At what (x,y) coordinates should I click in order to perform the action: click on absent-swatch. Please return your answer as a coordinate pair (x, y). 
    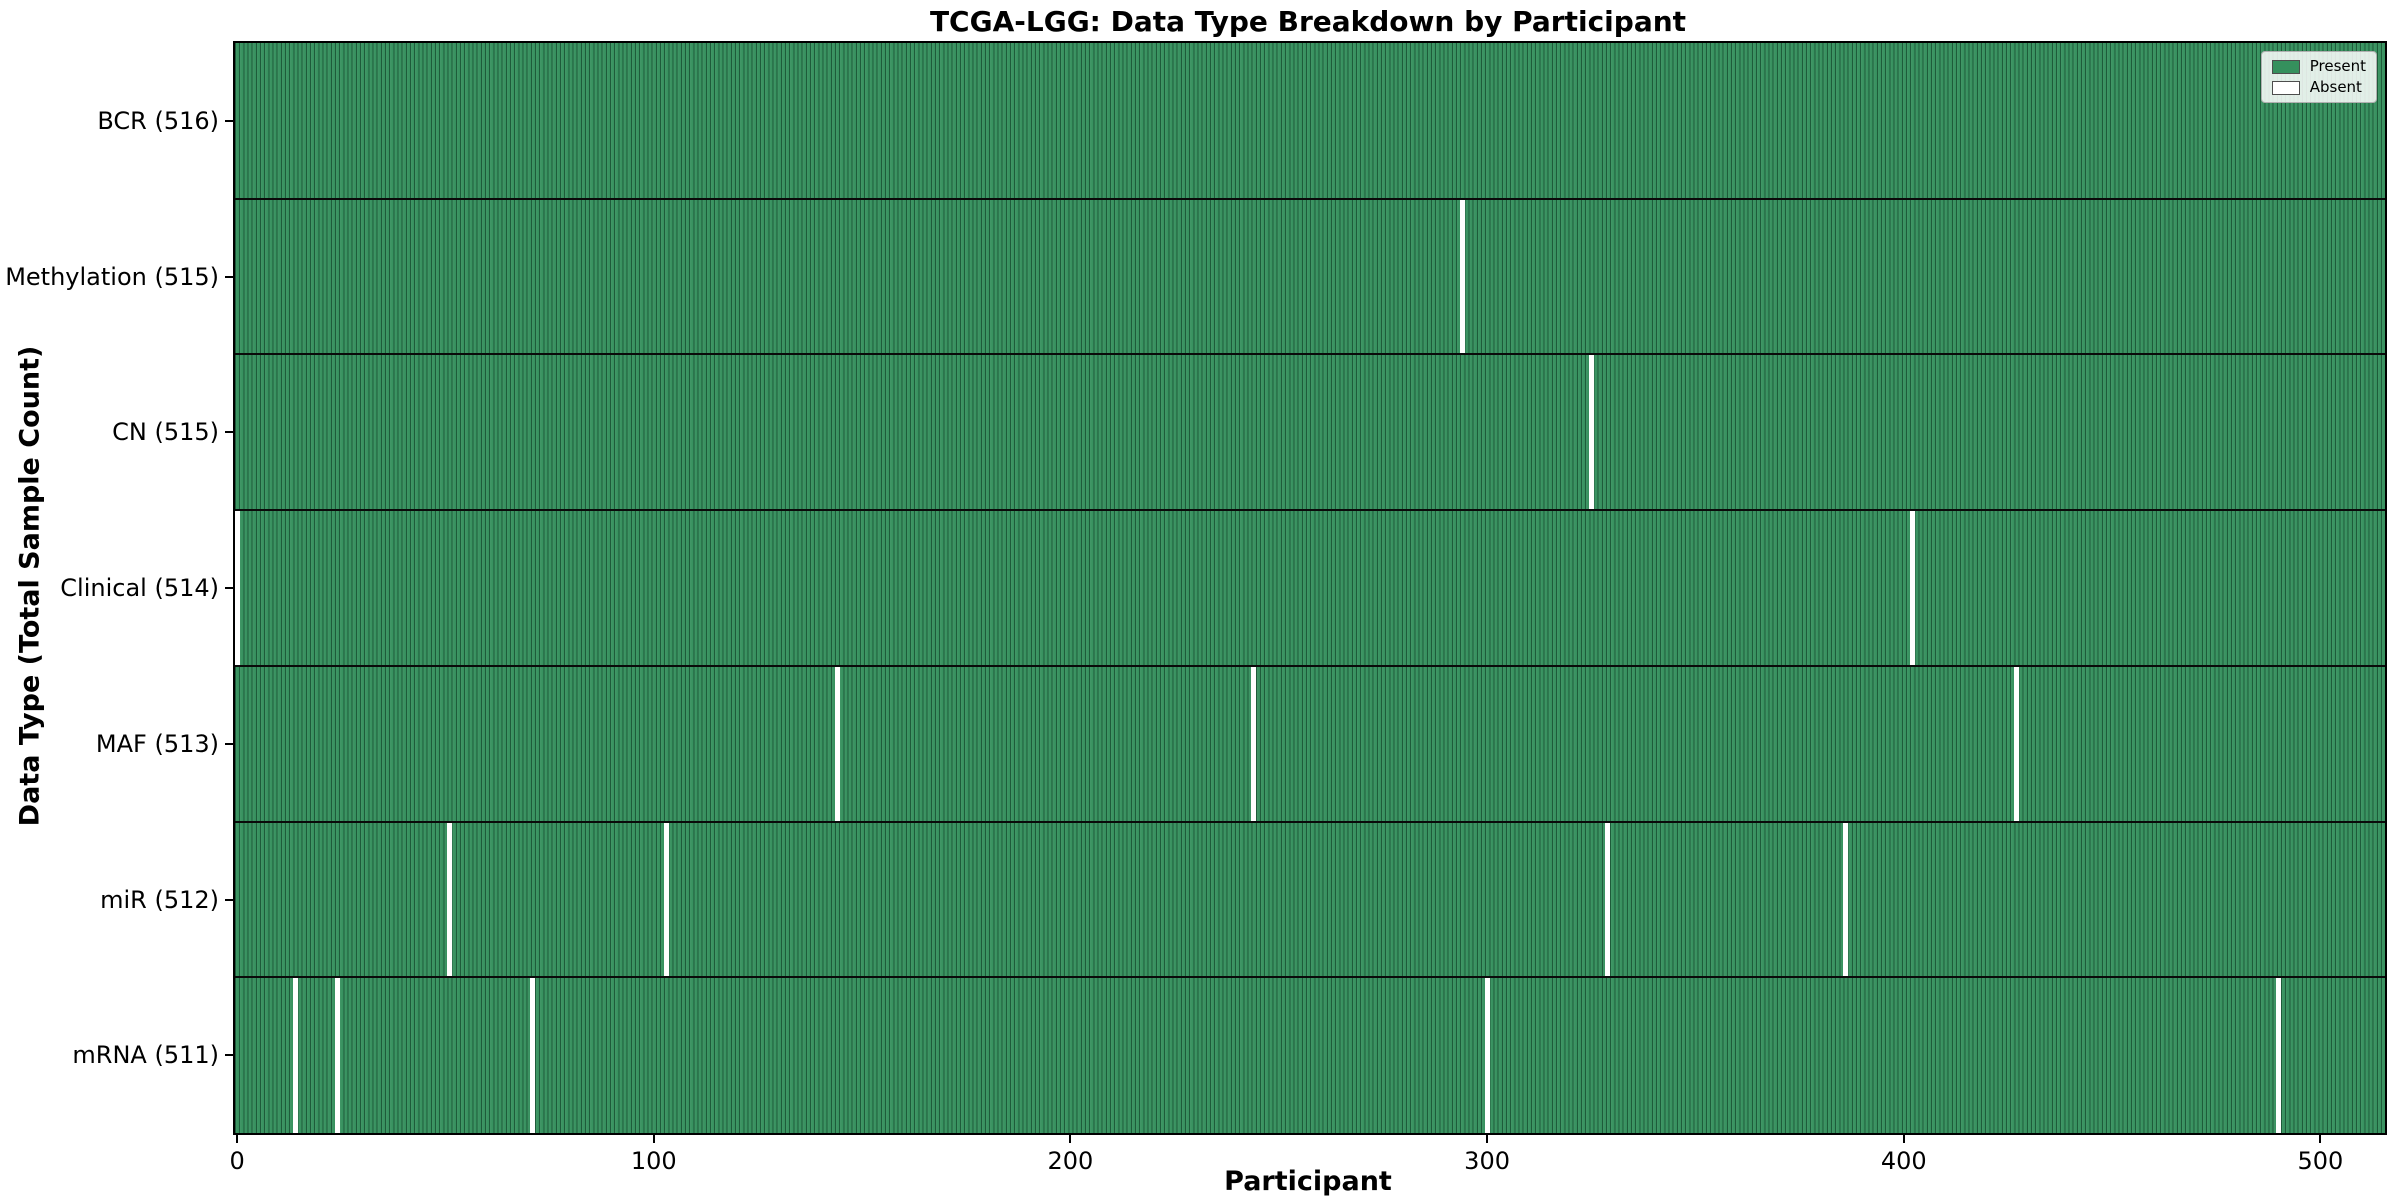
    Looking at the image, I should click on (2285, 87).